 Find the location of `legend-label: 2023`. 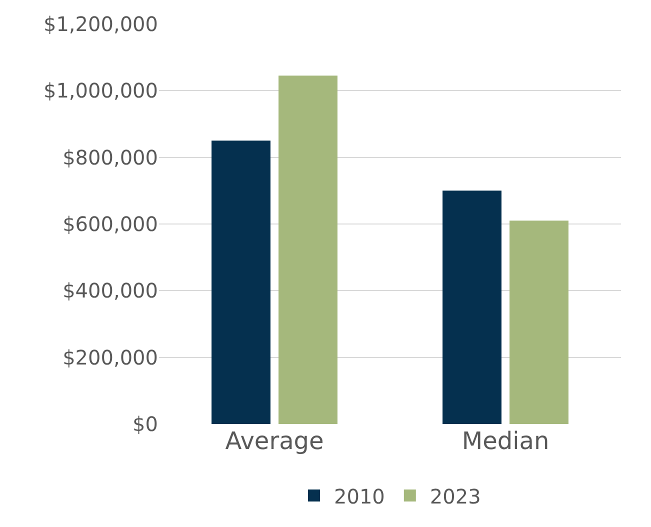

legend-label: 2023 is located at coordinates (455, 496).